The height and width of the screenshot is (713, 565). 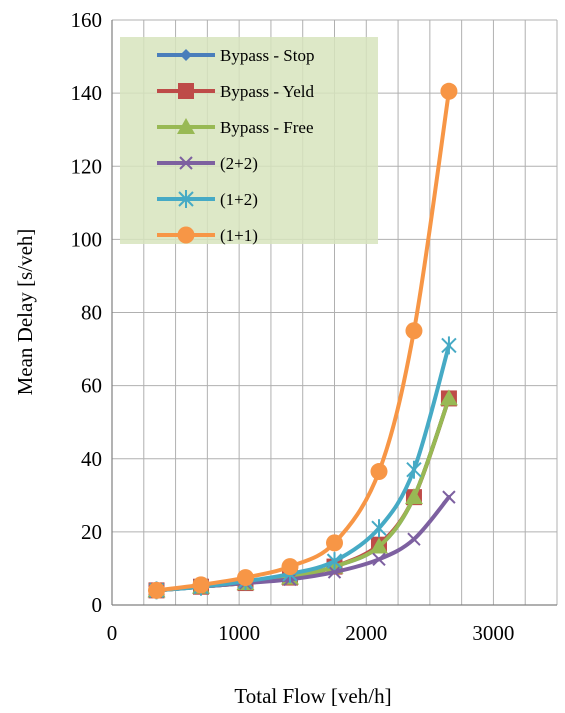 I want to click on legend-entry-label: (2+2), so click(x=239, y=163).